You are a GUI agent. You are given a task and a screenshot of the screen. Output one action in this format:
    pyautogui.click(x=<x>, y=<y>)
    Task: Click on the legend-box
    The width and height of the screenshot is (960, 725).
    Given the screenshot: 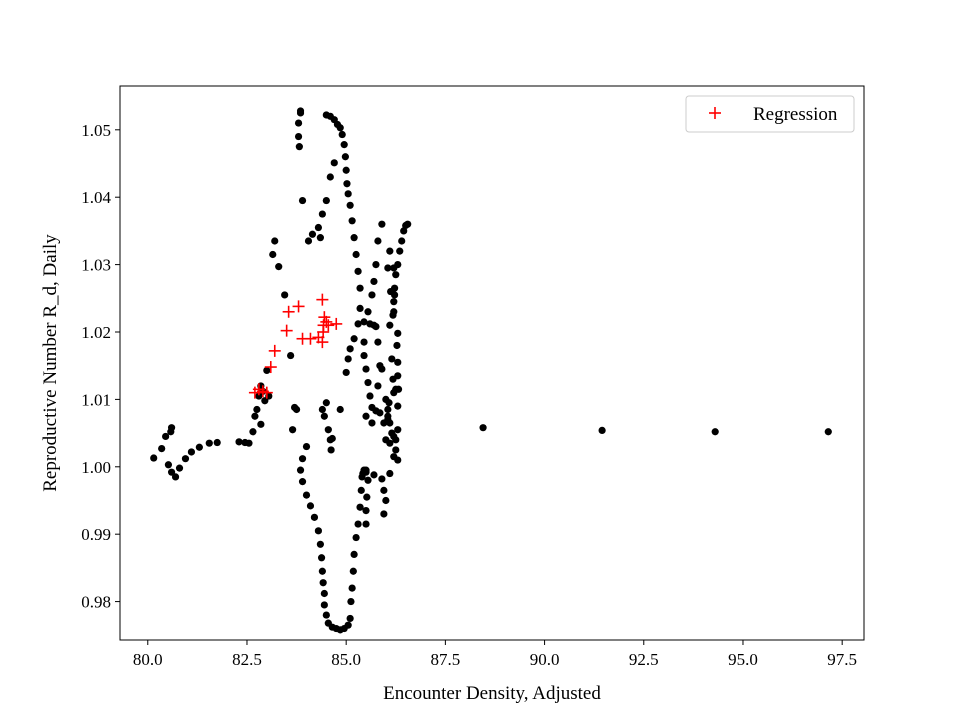 What is the action you would take?
    pyautogui.click(x=770, y=114)
    